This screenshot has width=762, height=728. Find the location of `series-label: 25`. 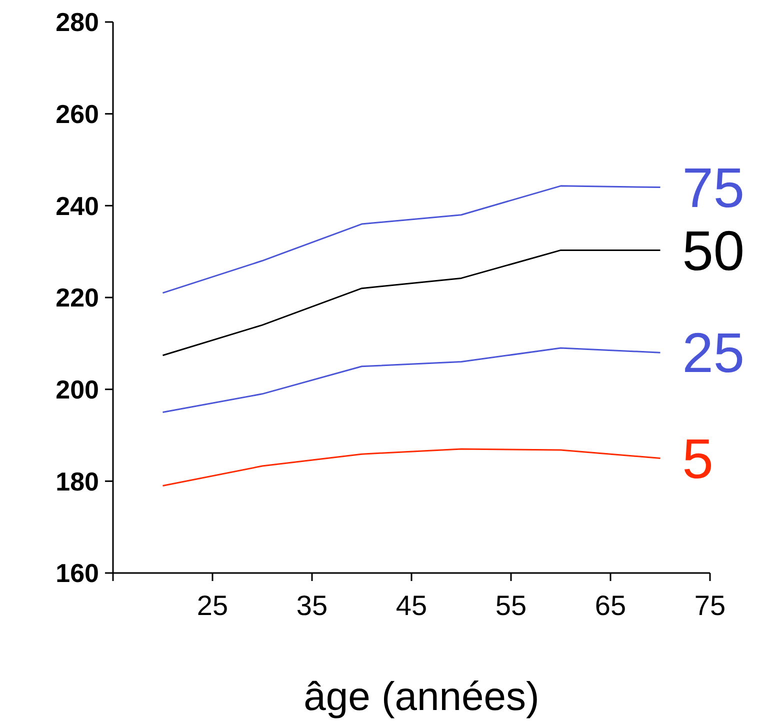

series-label: 25 is located at coordinates (713, 352).